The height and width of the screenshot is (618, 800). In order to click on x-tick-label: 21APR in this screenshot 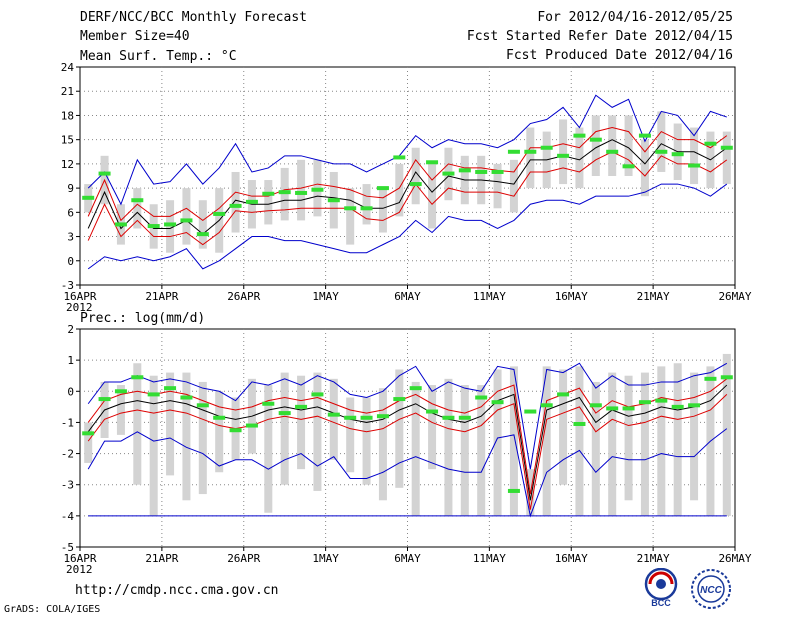, I will do `click(161, 296)`.